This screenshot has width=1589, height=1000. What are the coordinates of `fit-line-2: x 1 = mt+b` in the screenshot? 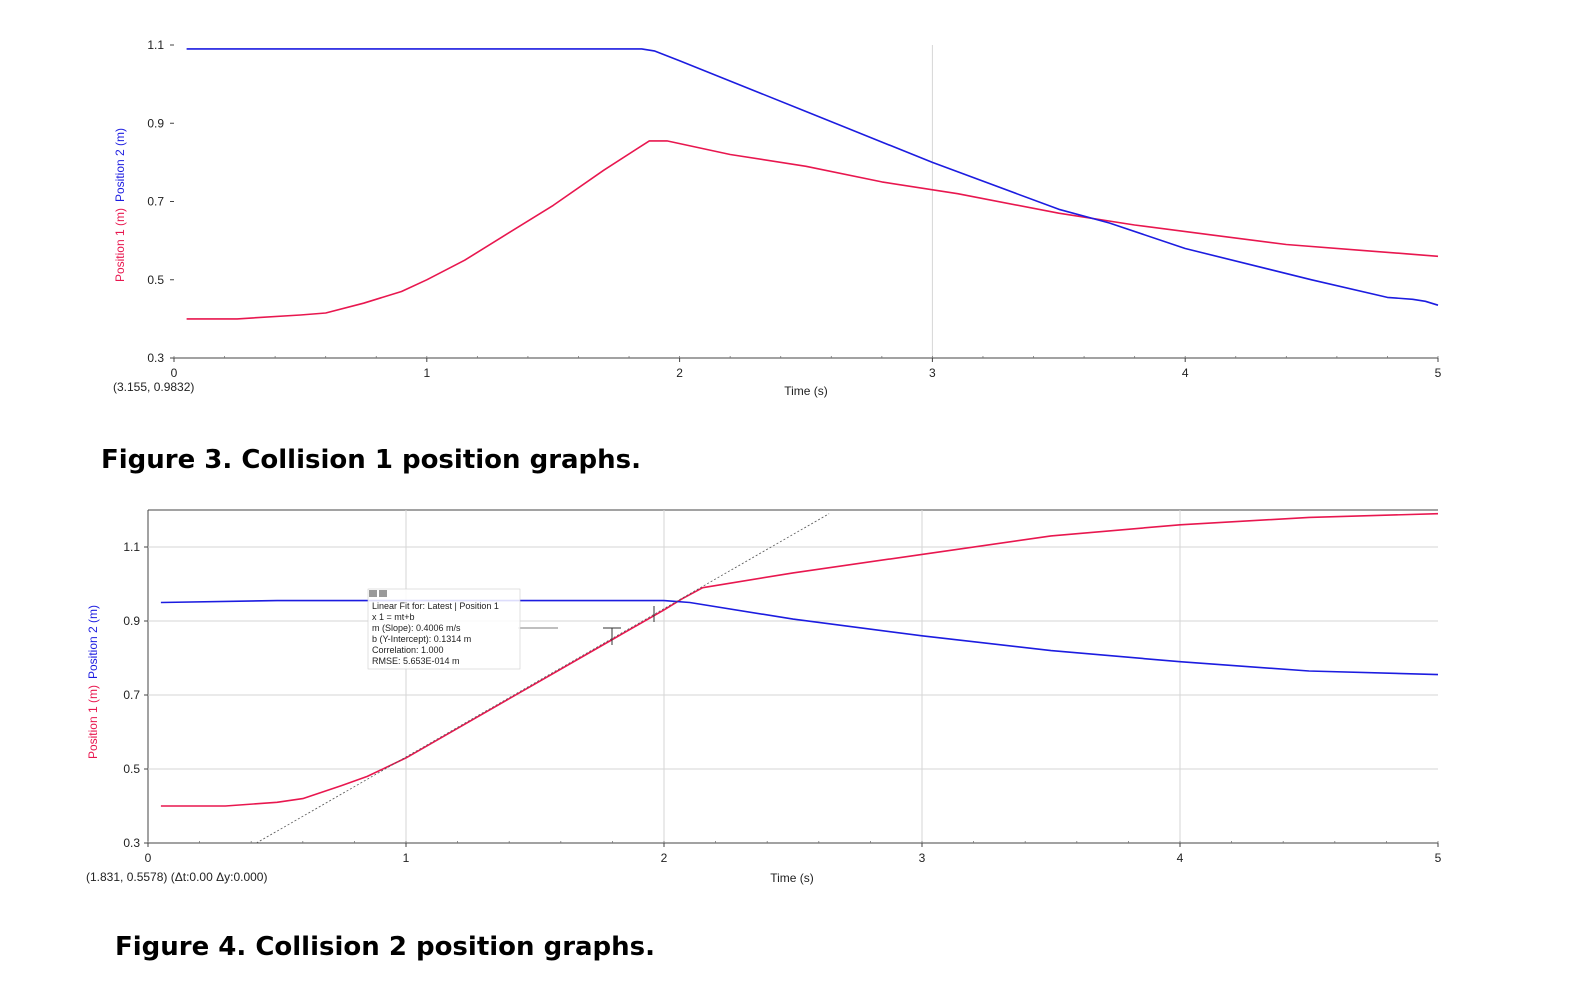 It's located at (393, 617).